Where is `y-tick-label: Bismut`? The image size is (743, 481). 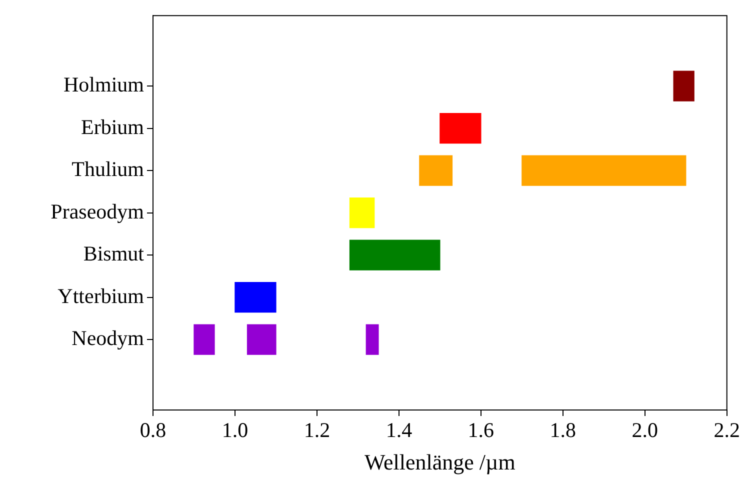 y-tick-label: Bismut is located at coordinates (113, 254).